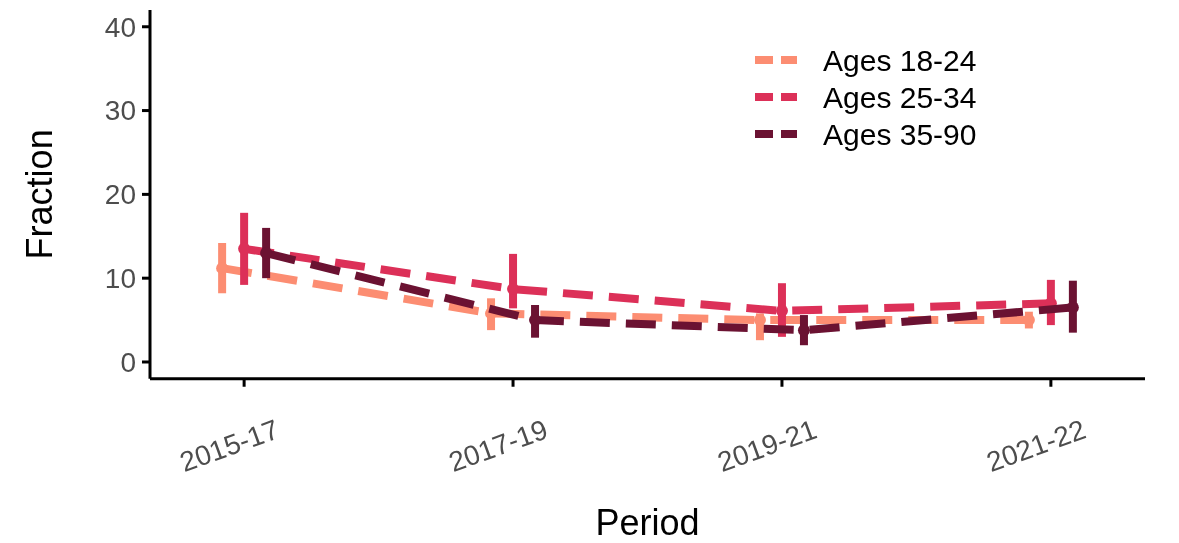 This screenshot has width=1179, height=543. What do you see at coordinates (900, 134) in the screenshot?
I see `legend-label: Ages 35-90` at bounding box center [900, 134].